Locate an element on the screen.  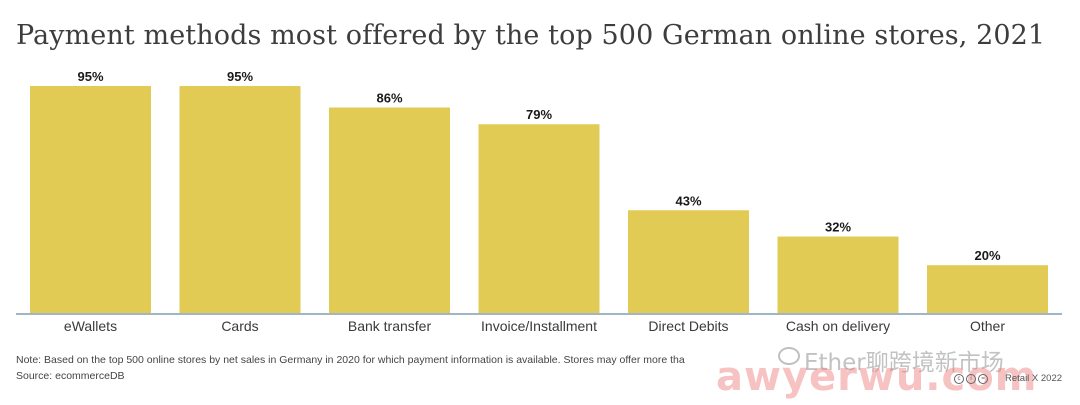
bar-cash-on-delivery is located at coordinates (838, 274).